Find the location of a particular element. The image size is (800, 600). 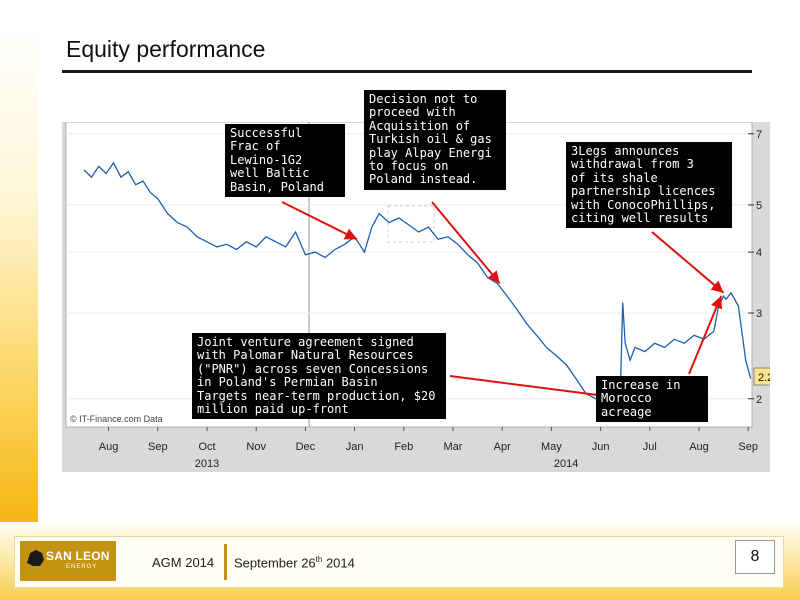

source-label: © IT-Finance.com Data is located at coordinates (116, 419).